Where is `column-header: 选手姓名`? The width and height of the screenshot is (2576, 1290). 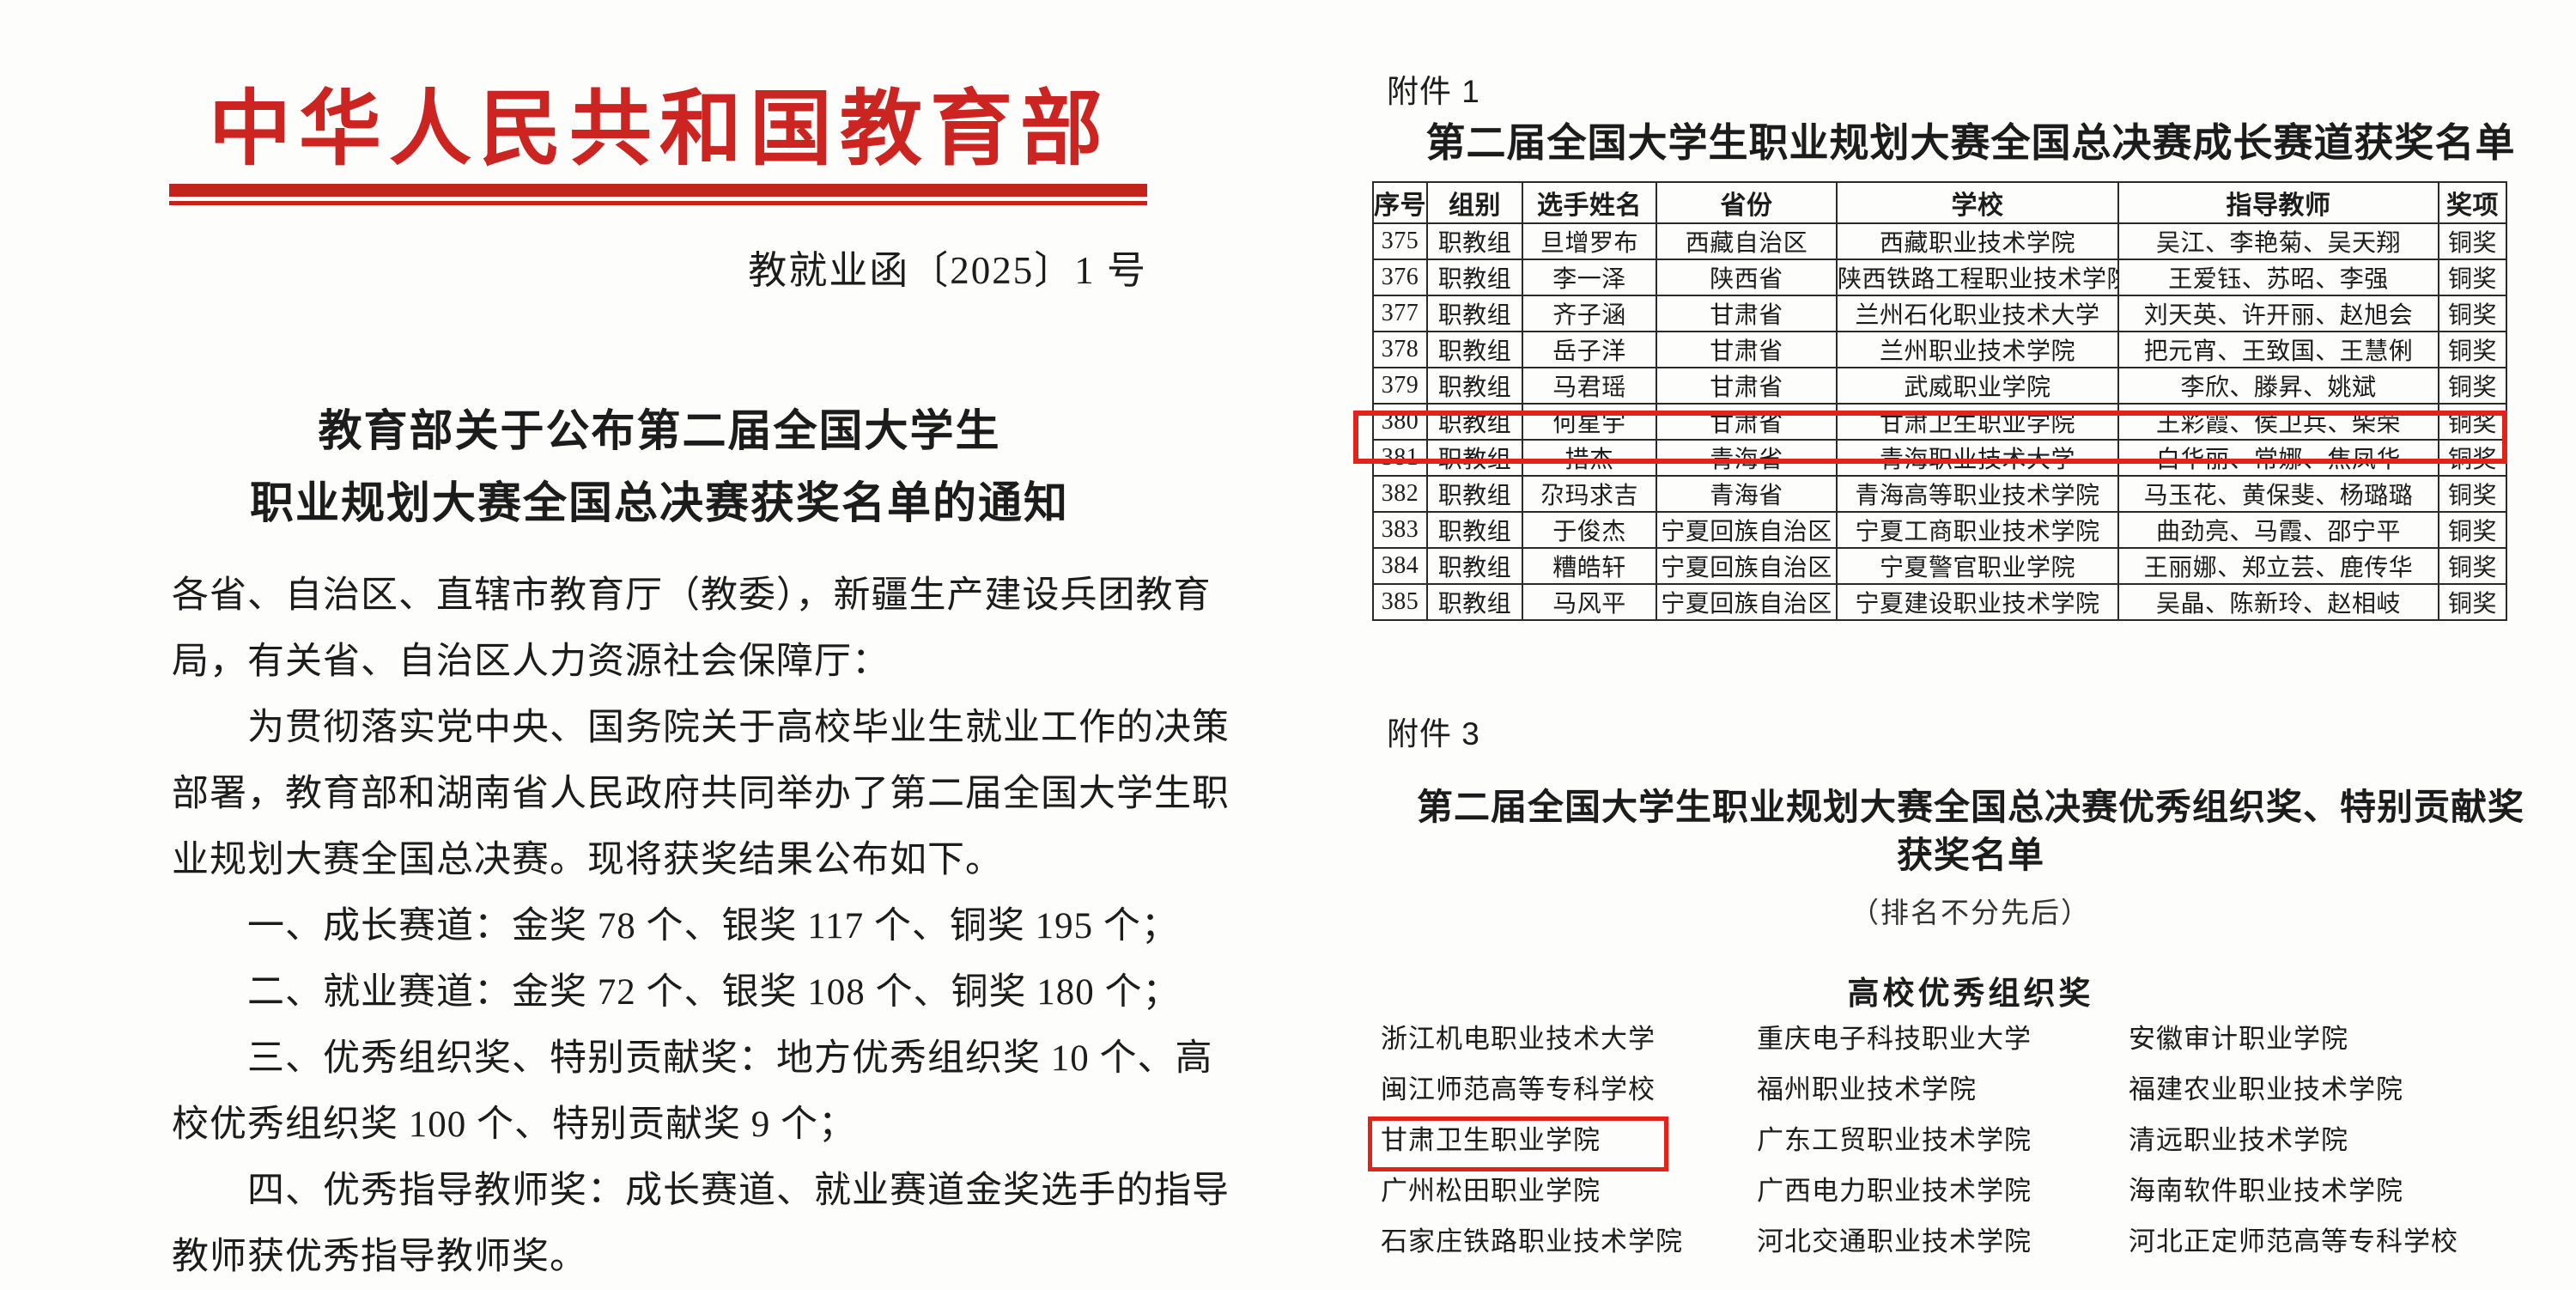 column-header: 选手姓名 is located at coordinates (1590, 202).